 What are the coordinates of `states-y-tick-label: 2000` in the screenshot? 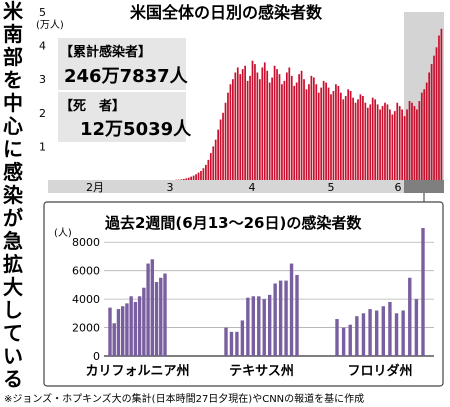 It's located at (86, 328).